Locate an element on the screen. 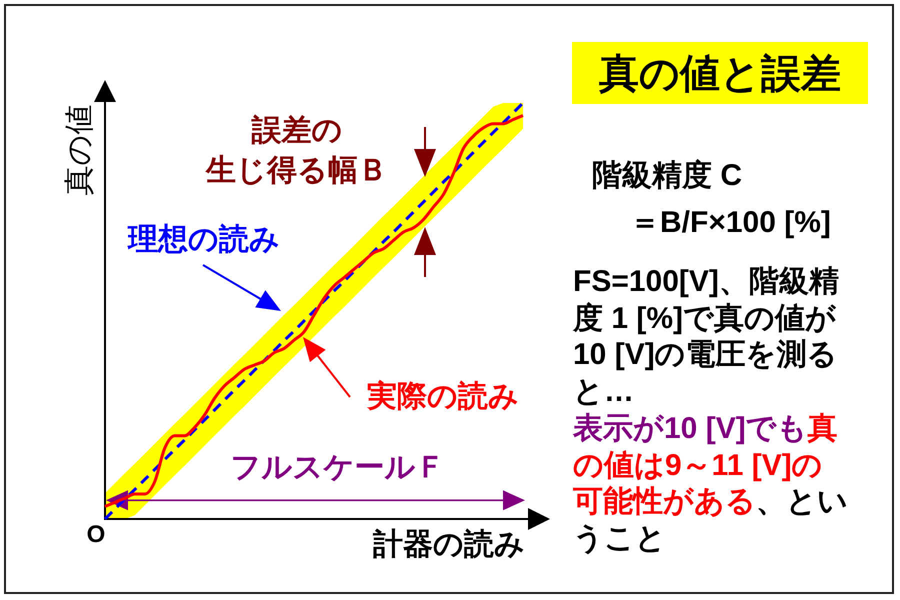 This screenshot has width=900, height=600. text: 表示が10 [V]でも is located at coordinates (690, 428).